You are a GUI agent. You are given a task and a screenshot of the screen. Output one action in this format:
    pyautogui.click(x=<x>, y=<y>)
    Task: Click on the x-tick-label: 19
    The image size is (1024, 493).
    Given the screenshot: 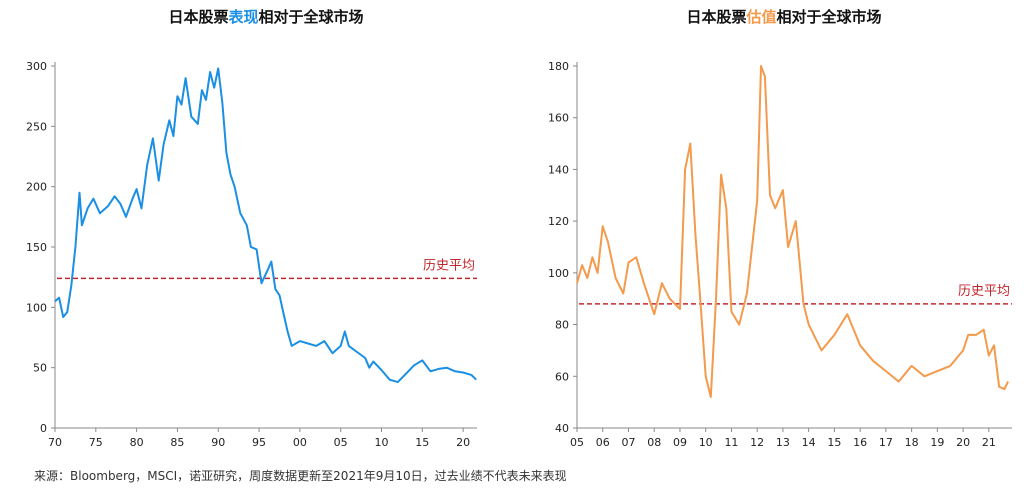 What is the action you would take?
    pyautogui.click(x=937, y=442)
    